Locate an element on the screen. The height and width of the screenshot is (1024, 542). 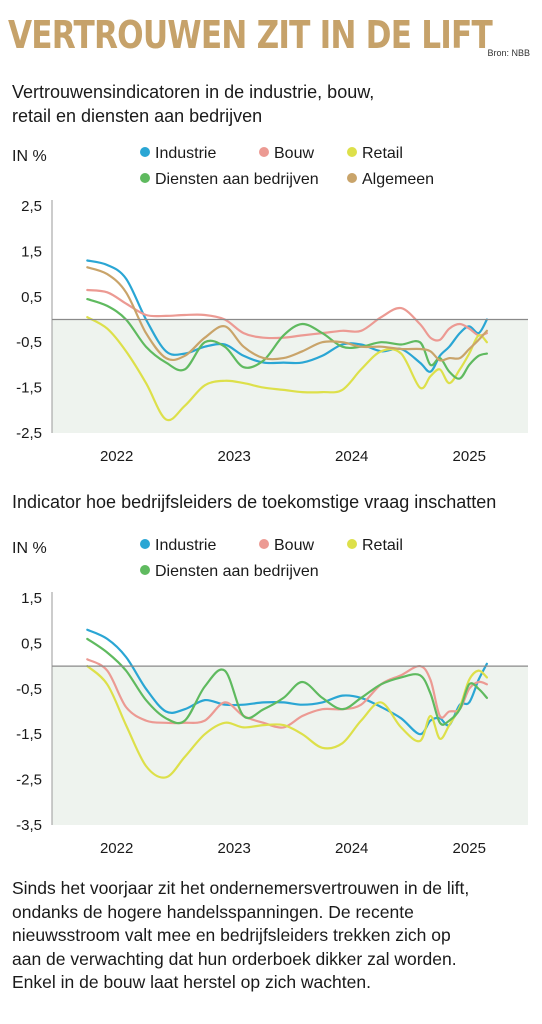
y-tick-label: 2,5 is located at coordinates (31, 206).